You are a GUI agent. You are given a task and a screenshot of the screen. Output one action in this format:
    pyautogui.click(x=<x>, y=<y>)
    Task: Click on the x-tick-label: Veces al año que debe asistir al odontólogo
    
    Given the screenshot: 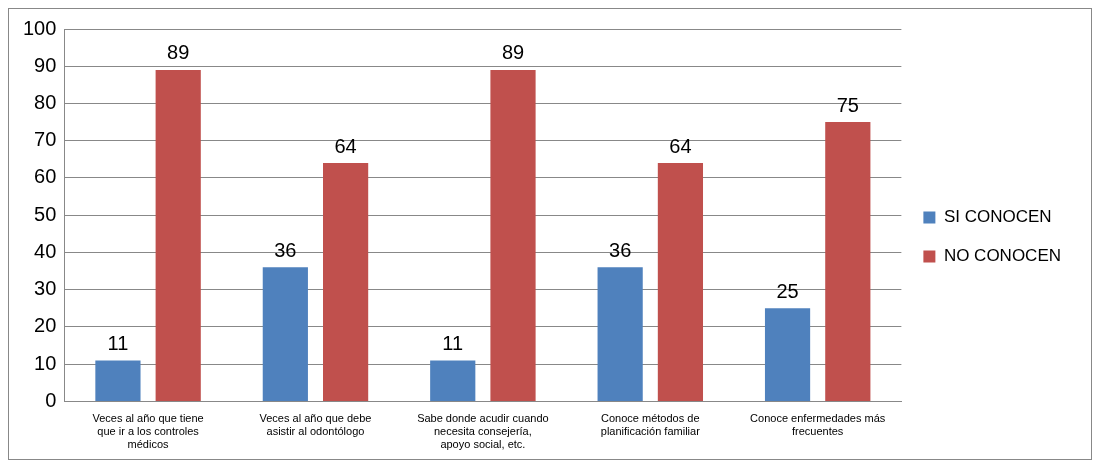 What is the action you would take?
    pyautogui.click(x=315, y=425)
    